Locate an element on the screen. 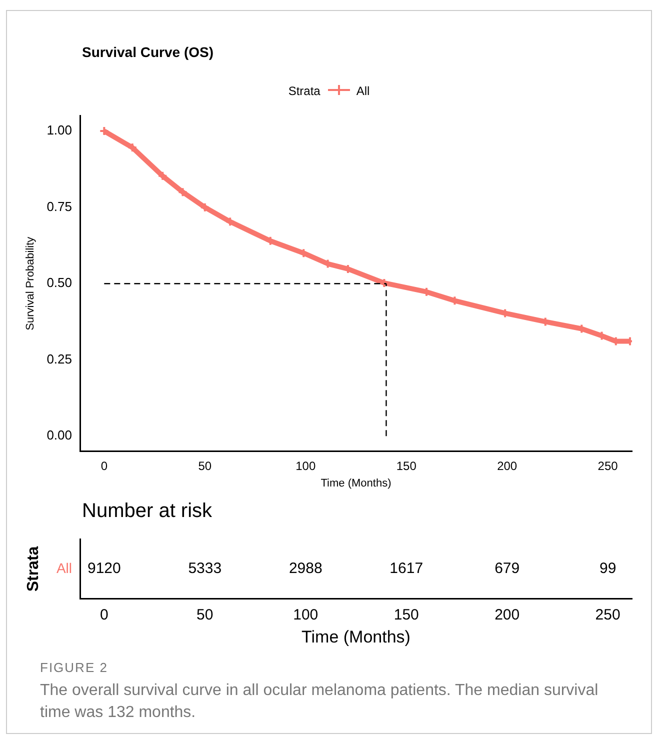  data-label: 99 is located at coordinates (607, 569).